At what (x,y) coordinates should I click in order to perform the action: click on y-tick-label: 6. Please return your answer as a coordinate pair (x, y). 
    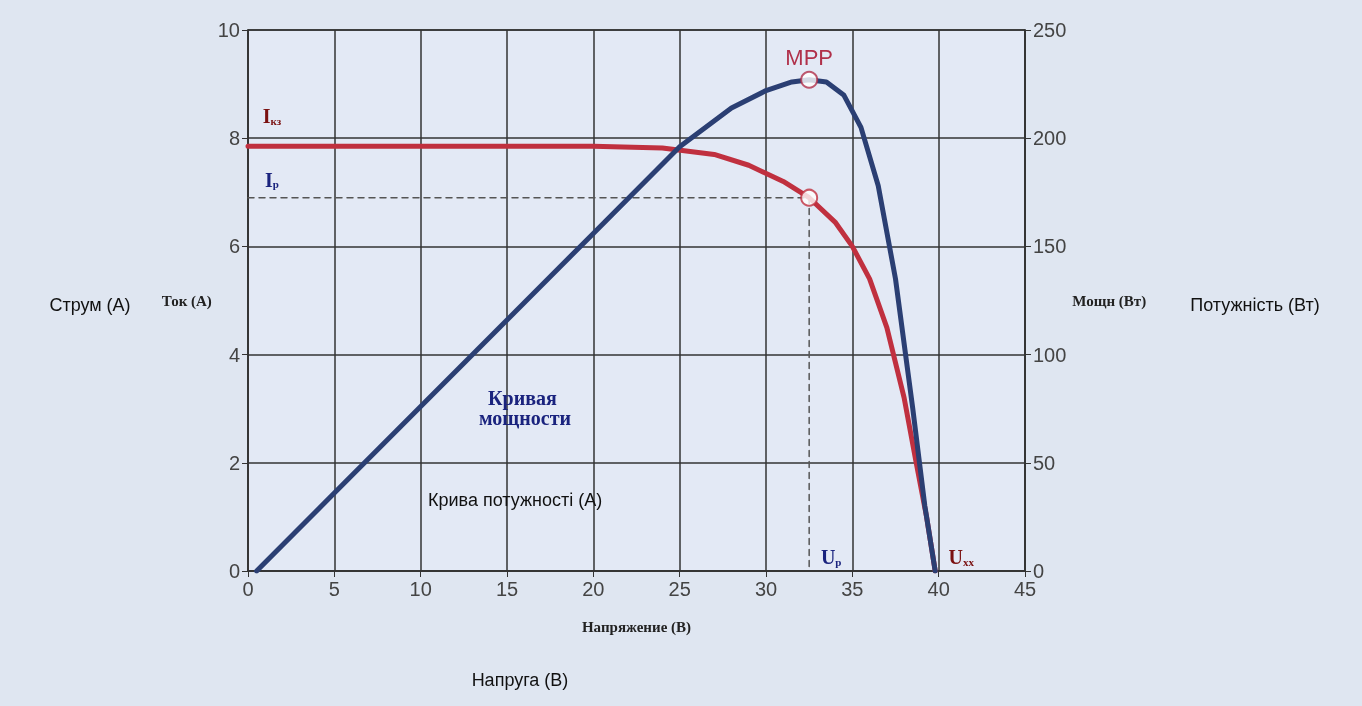
    Looking at the image, I should click on (234, 246).